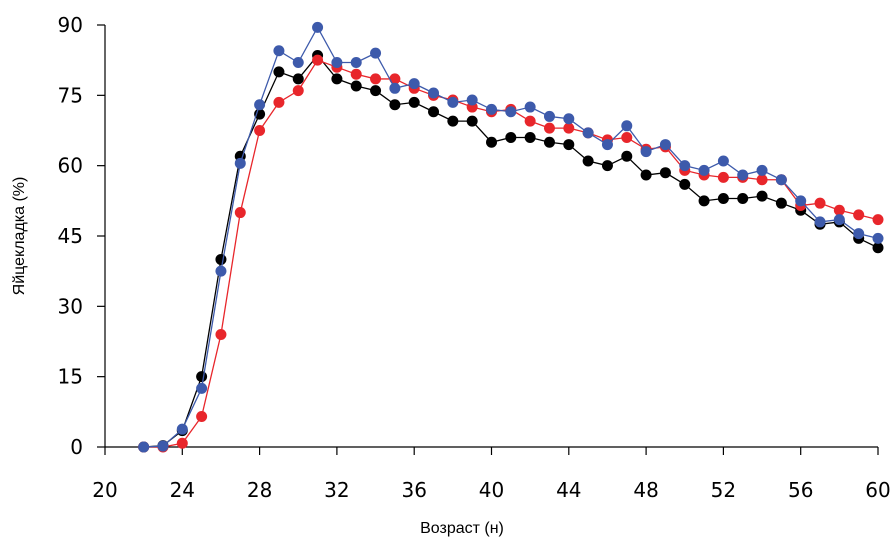 The image size is (895, 542). Describe the element at coordinates (70, 377) in the screenshot. I see `y-tick-label: 15` at that location.